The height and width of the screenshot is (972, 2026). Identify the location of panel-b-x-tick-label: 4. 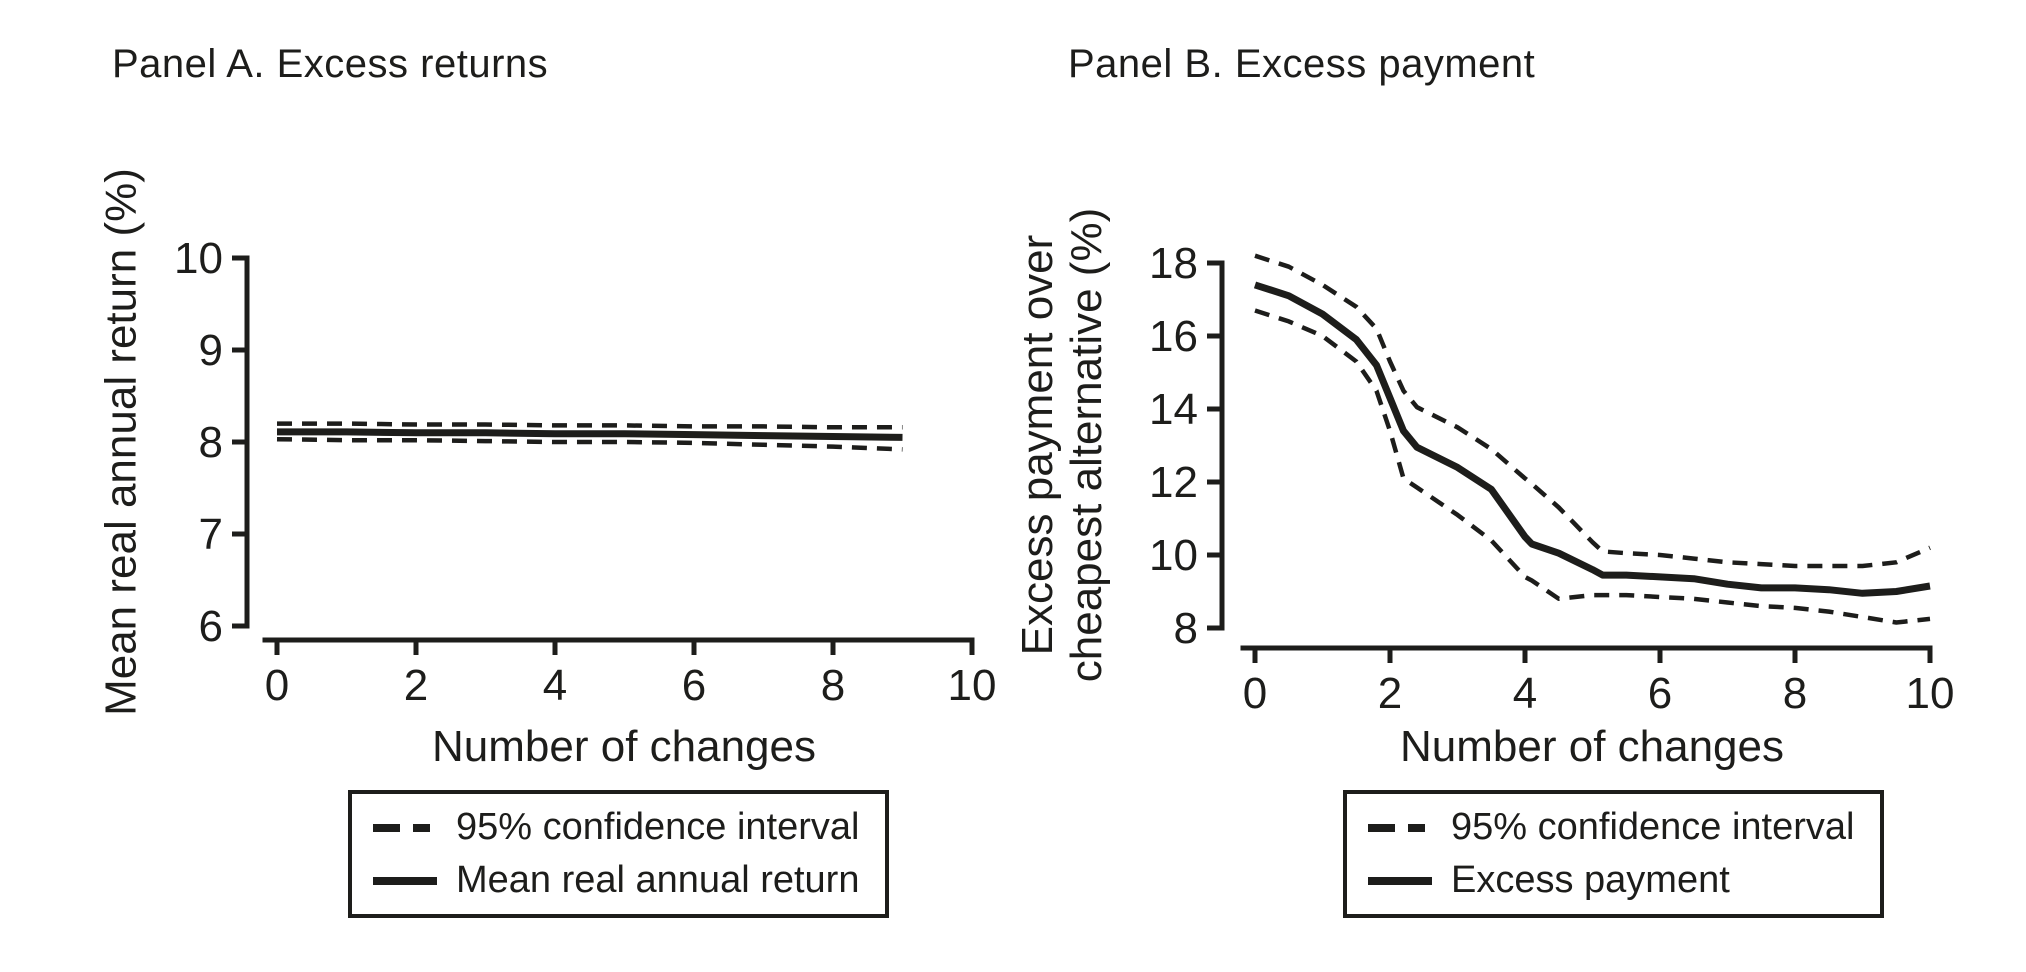
(1525, 693).